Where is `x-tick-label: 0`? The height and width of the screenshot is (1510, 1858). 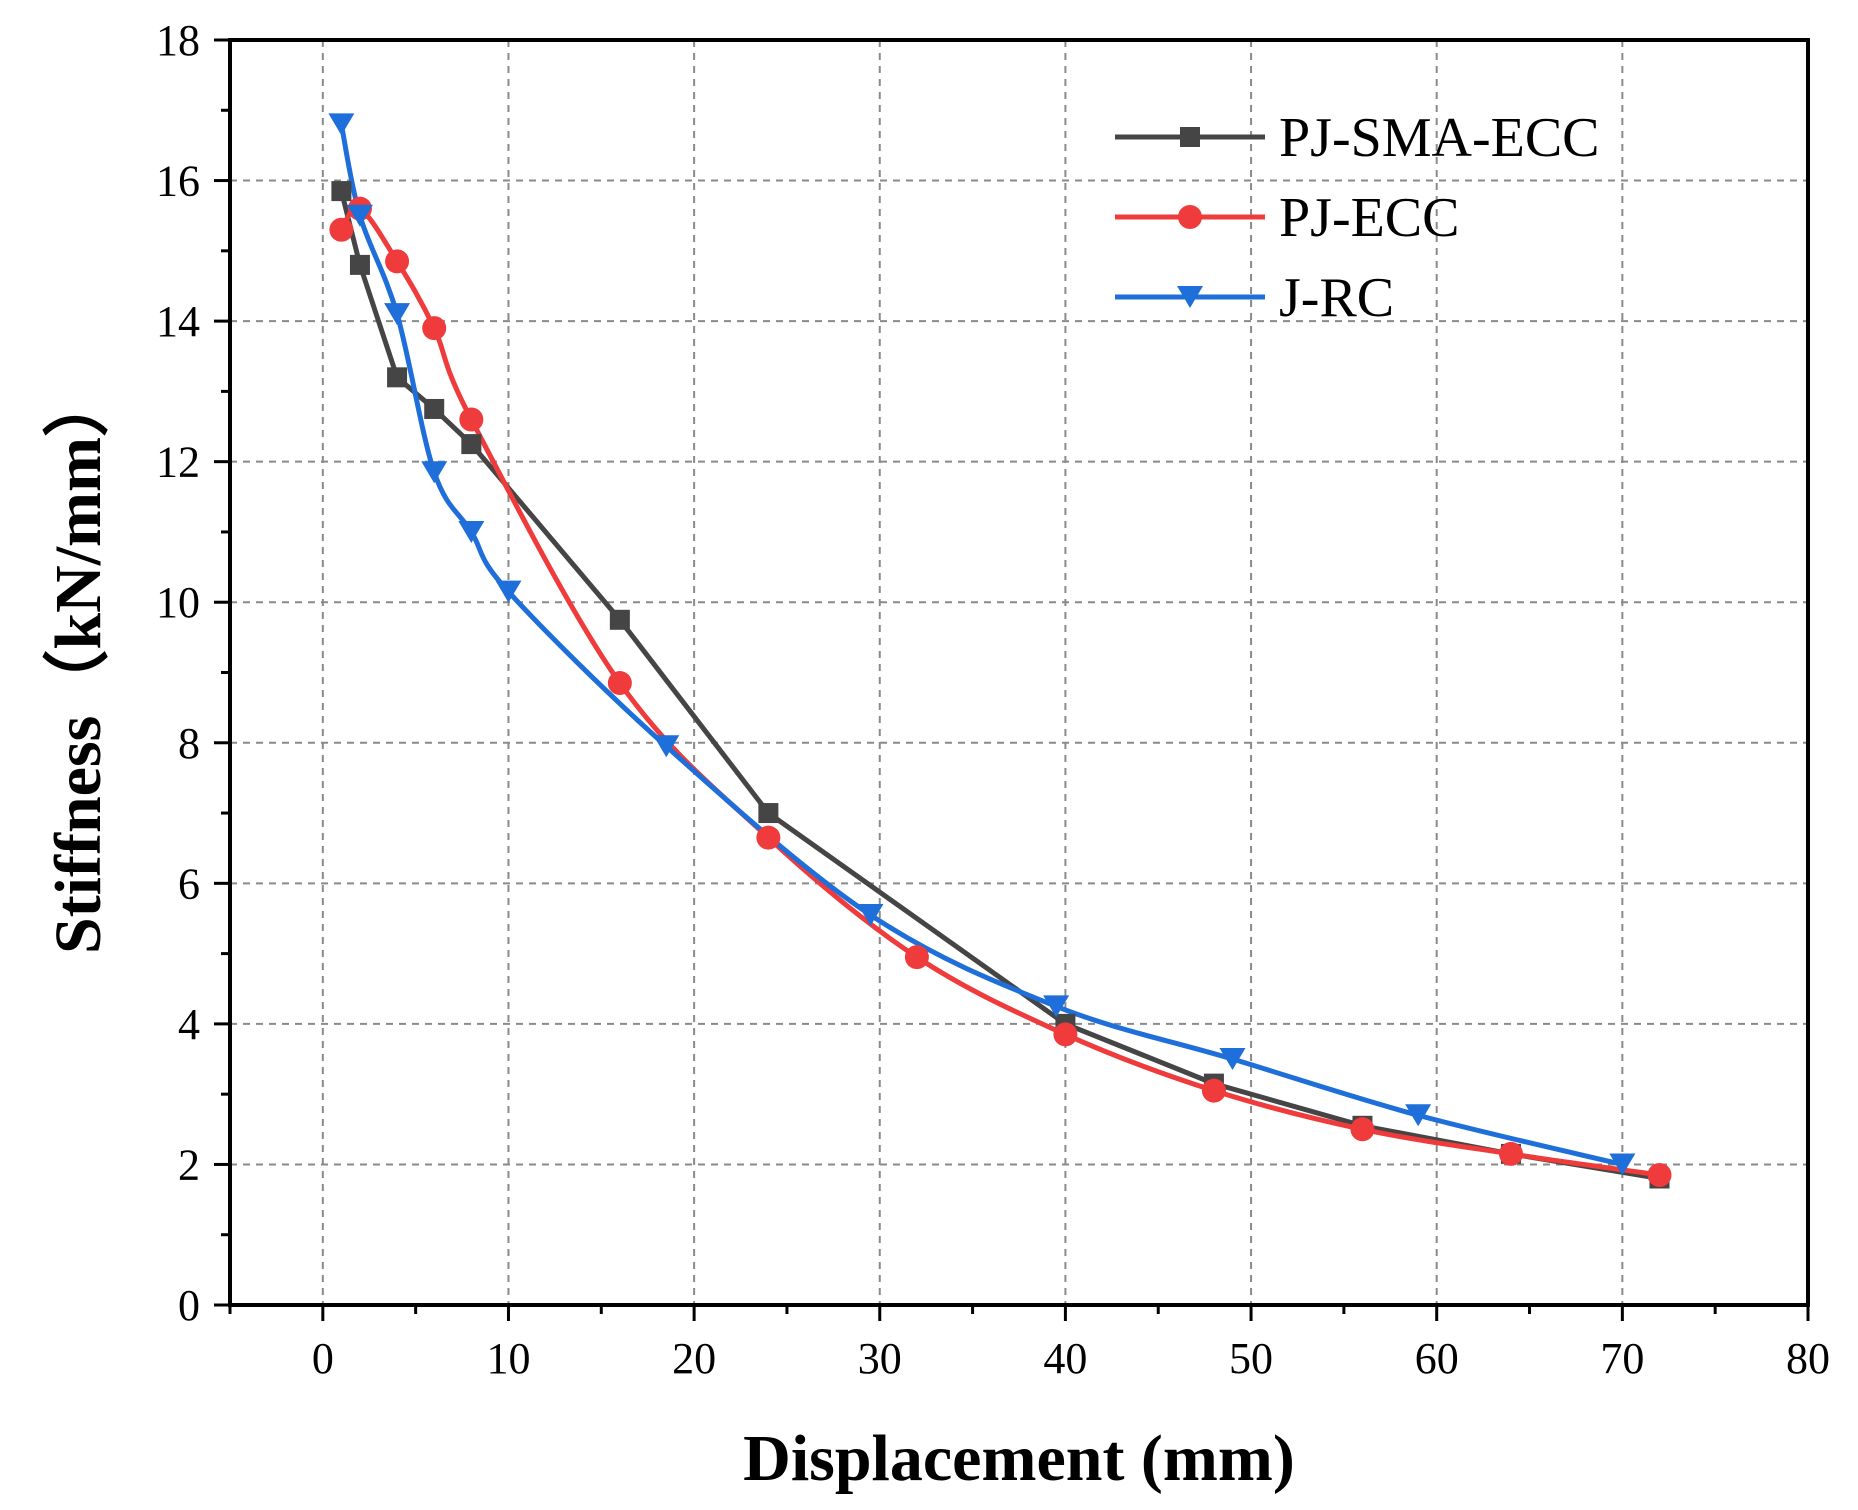
x-tick-label: 0 is located at coordinates (323, 1358).